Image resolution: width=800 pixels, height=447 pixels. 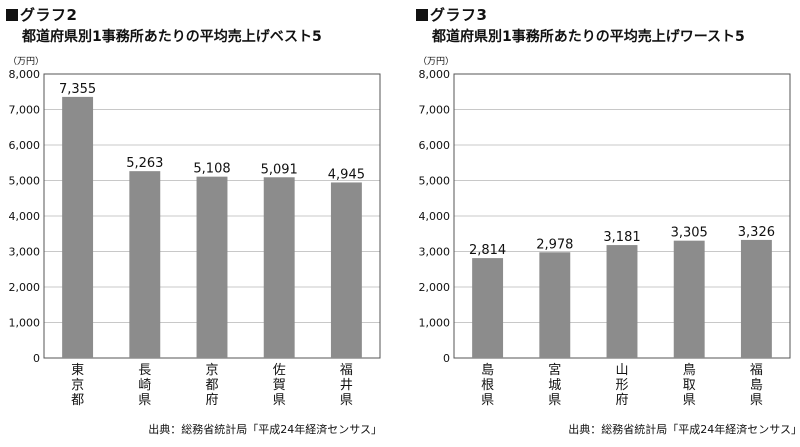 I want to click on data-label: 5,108, so click(x=211, y=169).